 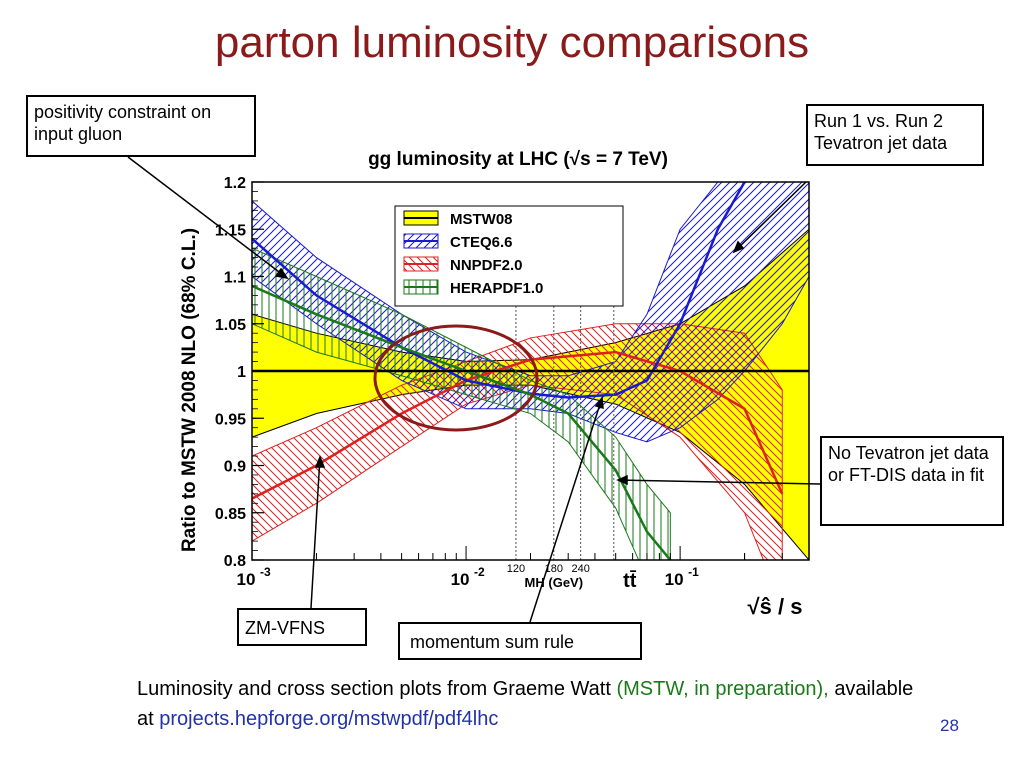 I want to click on callout-run: Run 1 vs. Run 2 Tevatron jet data, so click(x=895, y=135).